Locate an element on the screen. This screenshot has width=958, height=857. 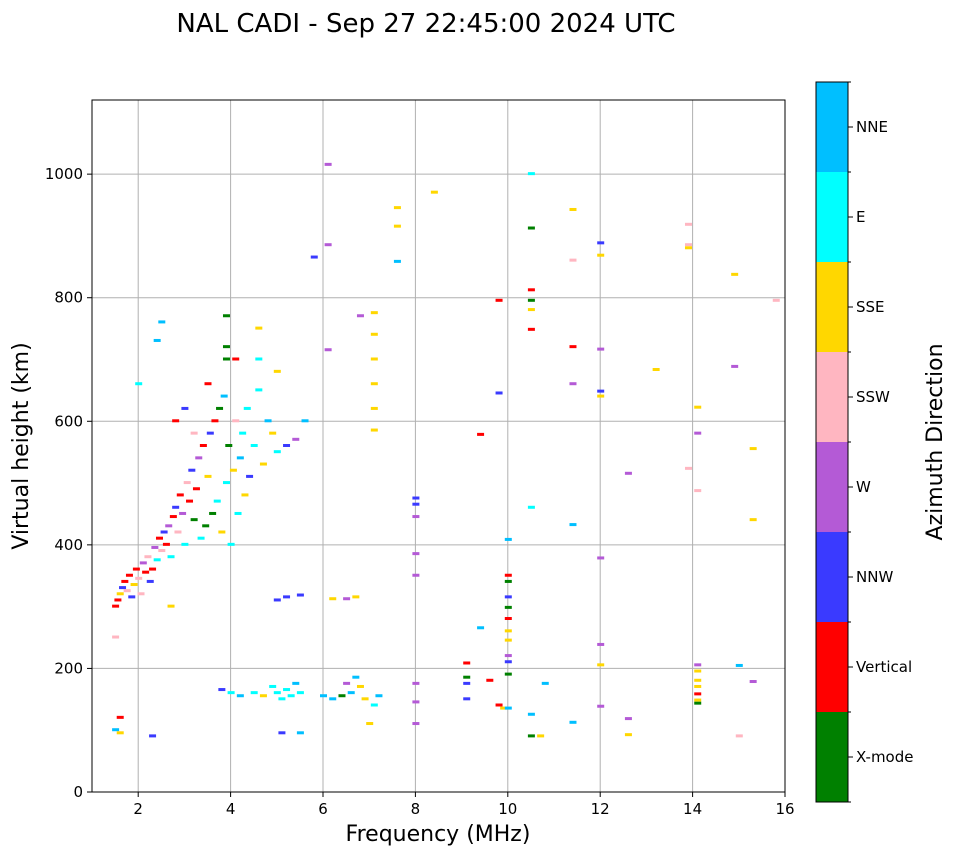
x-tick-label: 4 is located at coordinates (231, 809).